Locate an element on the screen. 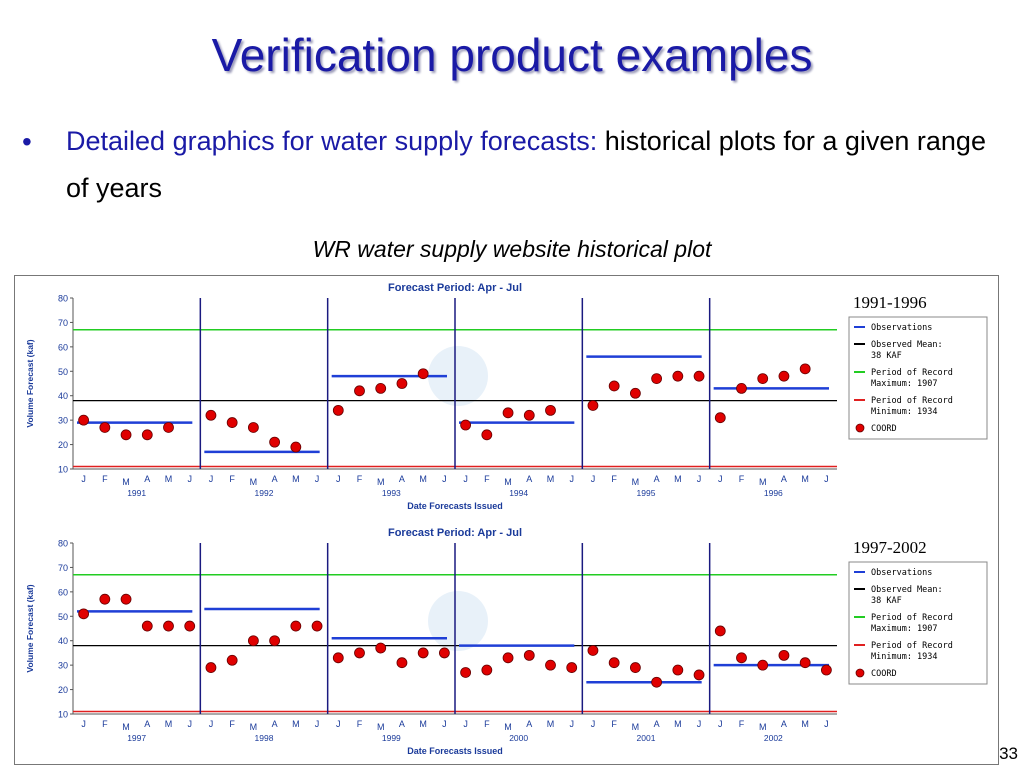  noaa-watermark-icon is located at coordinates (458, 376).